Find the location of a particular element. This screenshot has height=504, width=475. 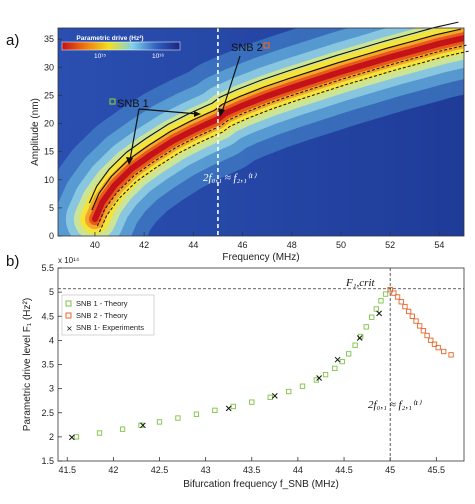

legend-label-snb1-theory: SNB 1 - Theory is located at coordinates (102, 303).